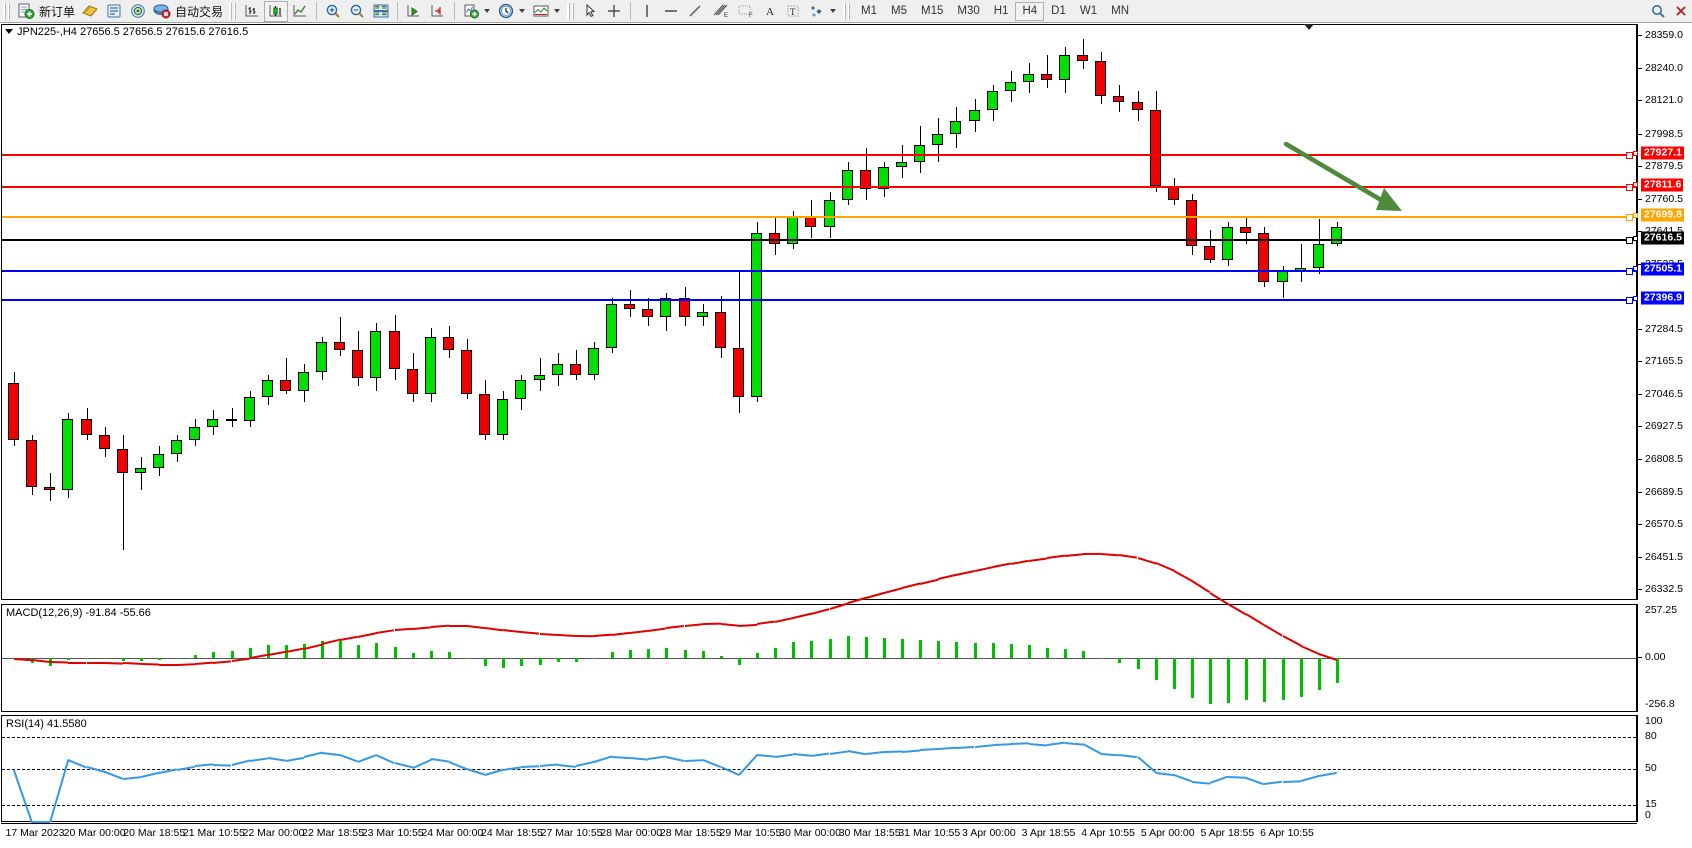 Image resolution: width=1692 pixels, height=848 pixels. I want to click on price-tag-support-1: 27505.1, so click(1658, 269).